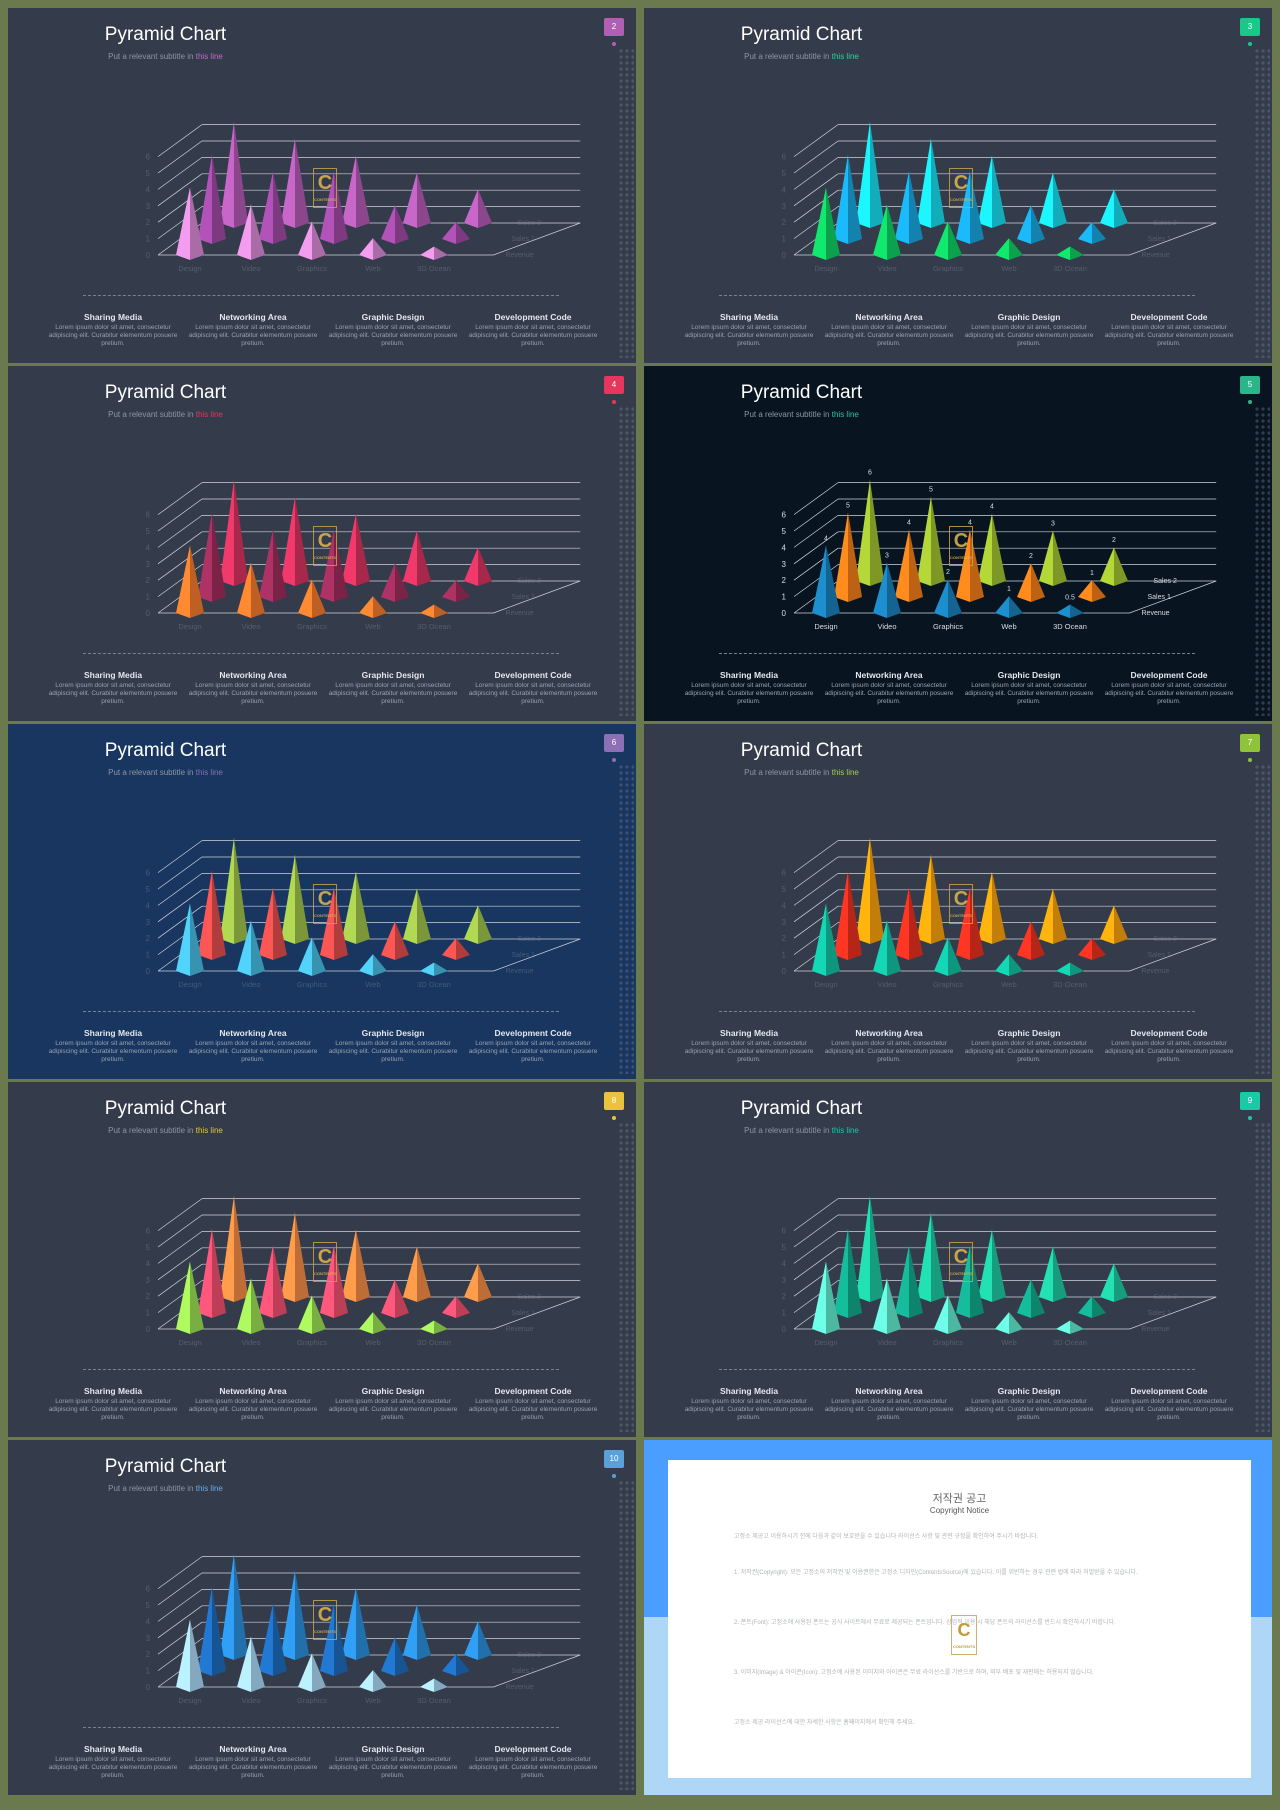 This screenshot has height=1810, width=1280. I want to click on column-heading: Development Code, so click(533, 1391).